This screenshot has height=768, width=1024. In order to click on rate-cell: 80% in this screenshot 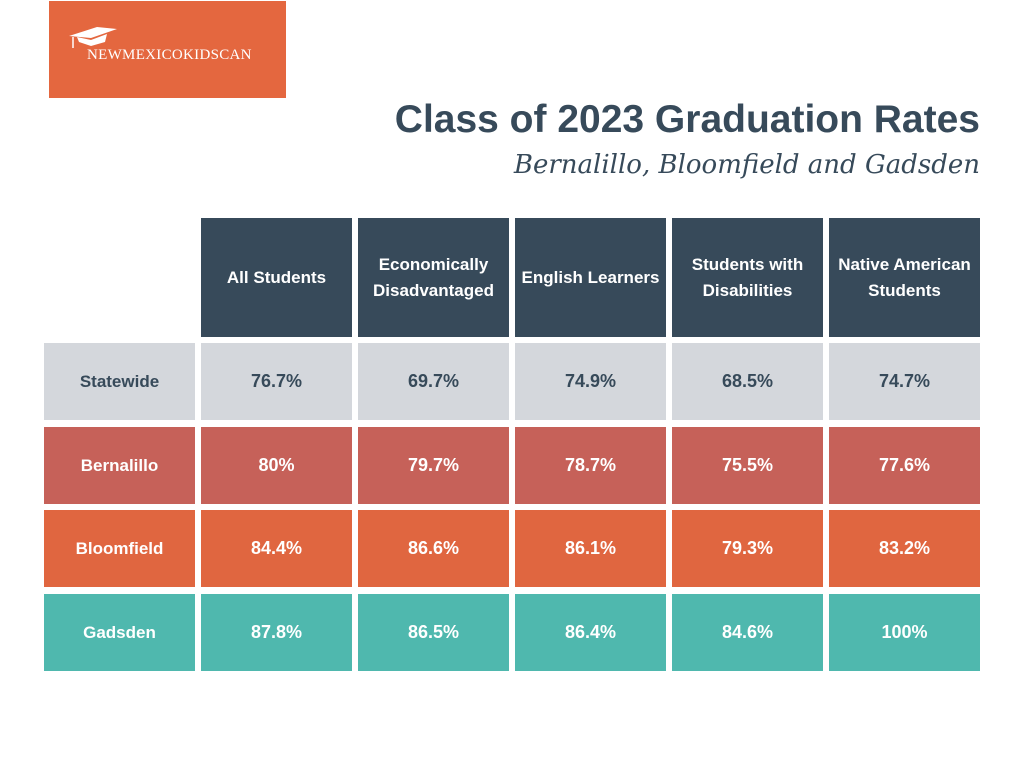, I will do `click(276, 465)`.